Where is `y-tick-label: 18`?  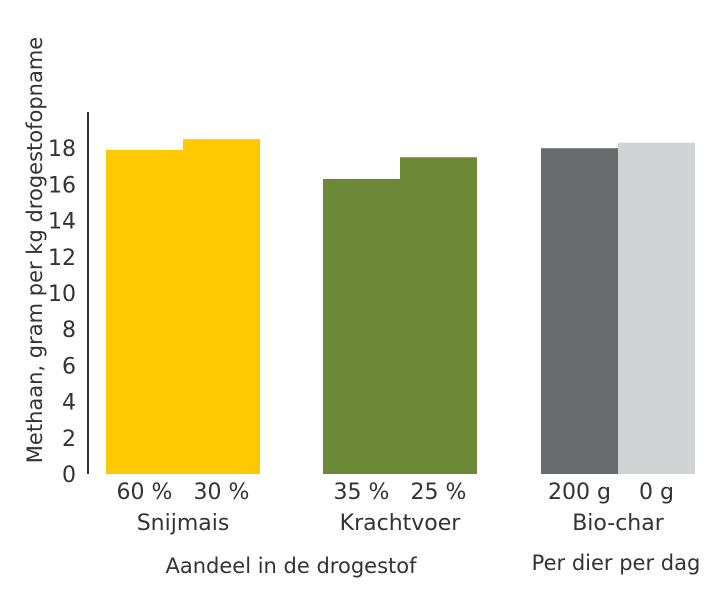 y-tick-label: 18 is located at coordinates (62, 149).